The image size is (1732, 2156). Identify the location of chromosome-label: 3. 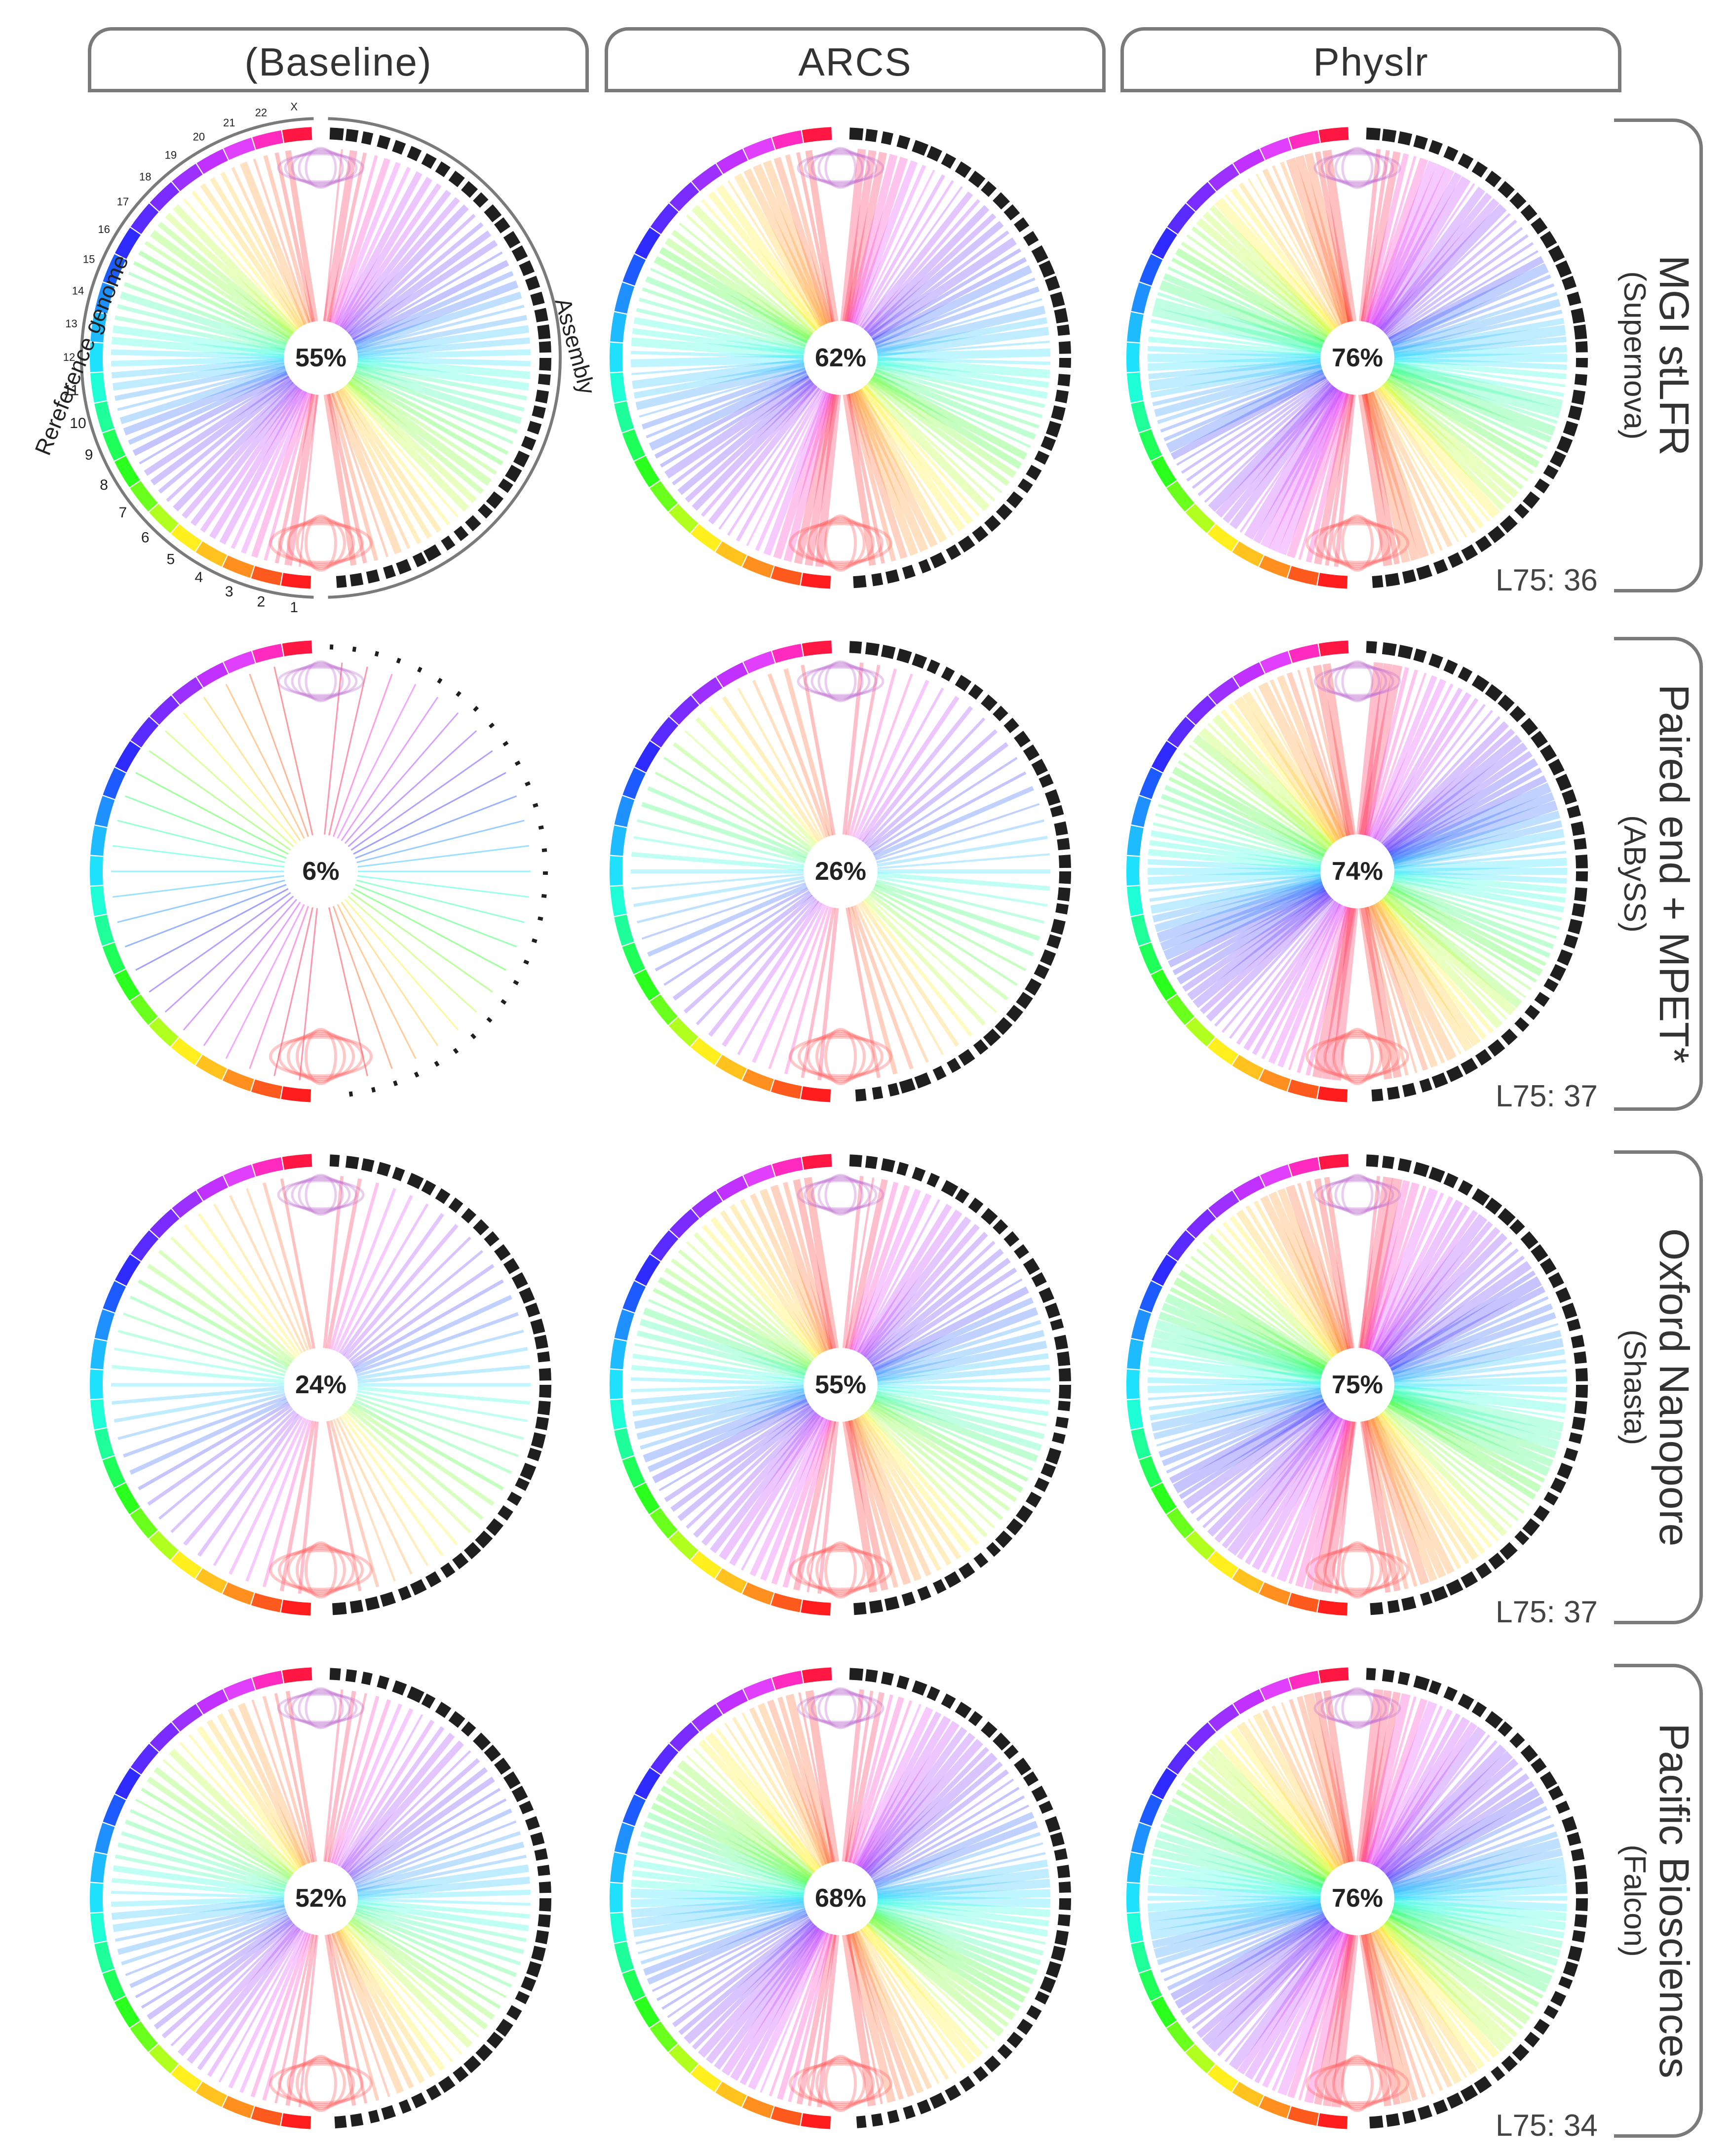
(229, 592).